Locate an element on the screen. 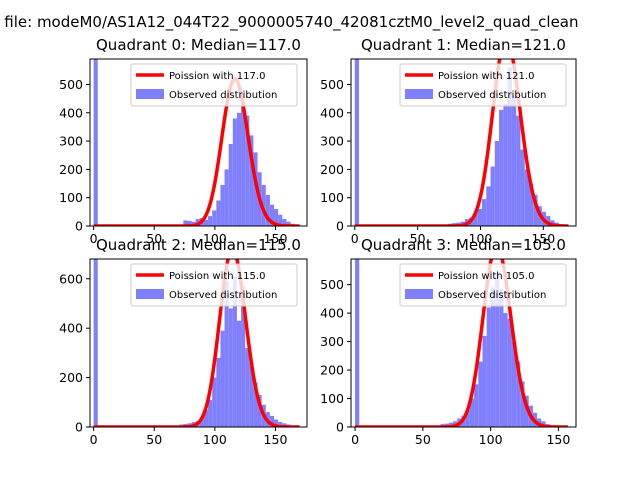 Image resolution: width=640 pixels, height=480 pixels. y-tick-label: 0 is located at coordinates (340, 427).